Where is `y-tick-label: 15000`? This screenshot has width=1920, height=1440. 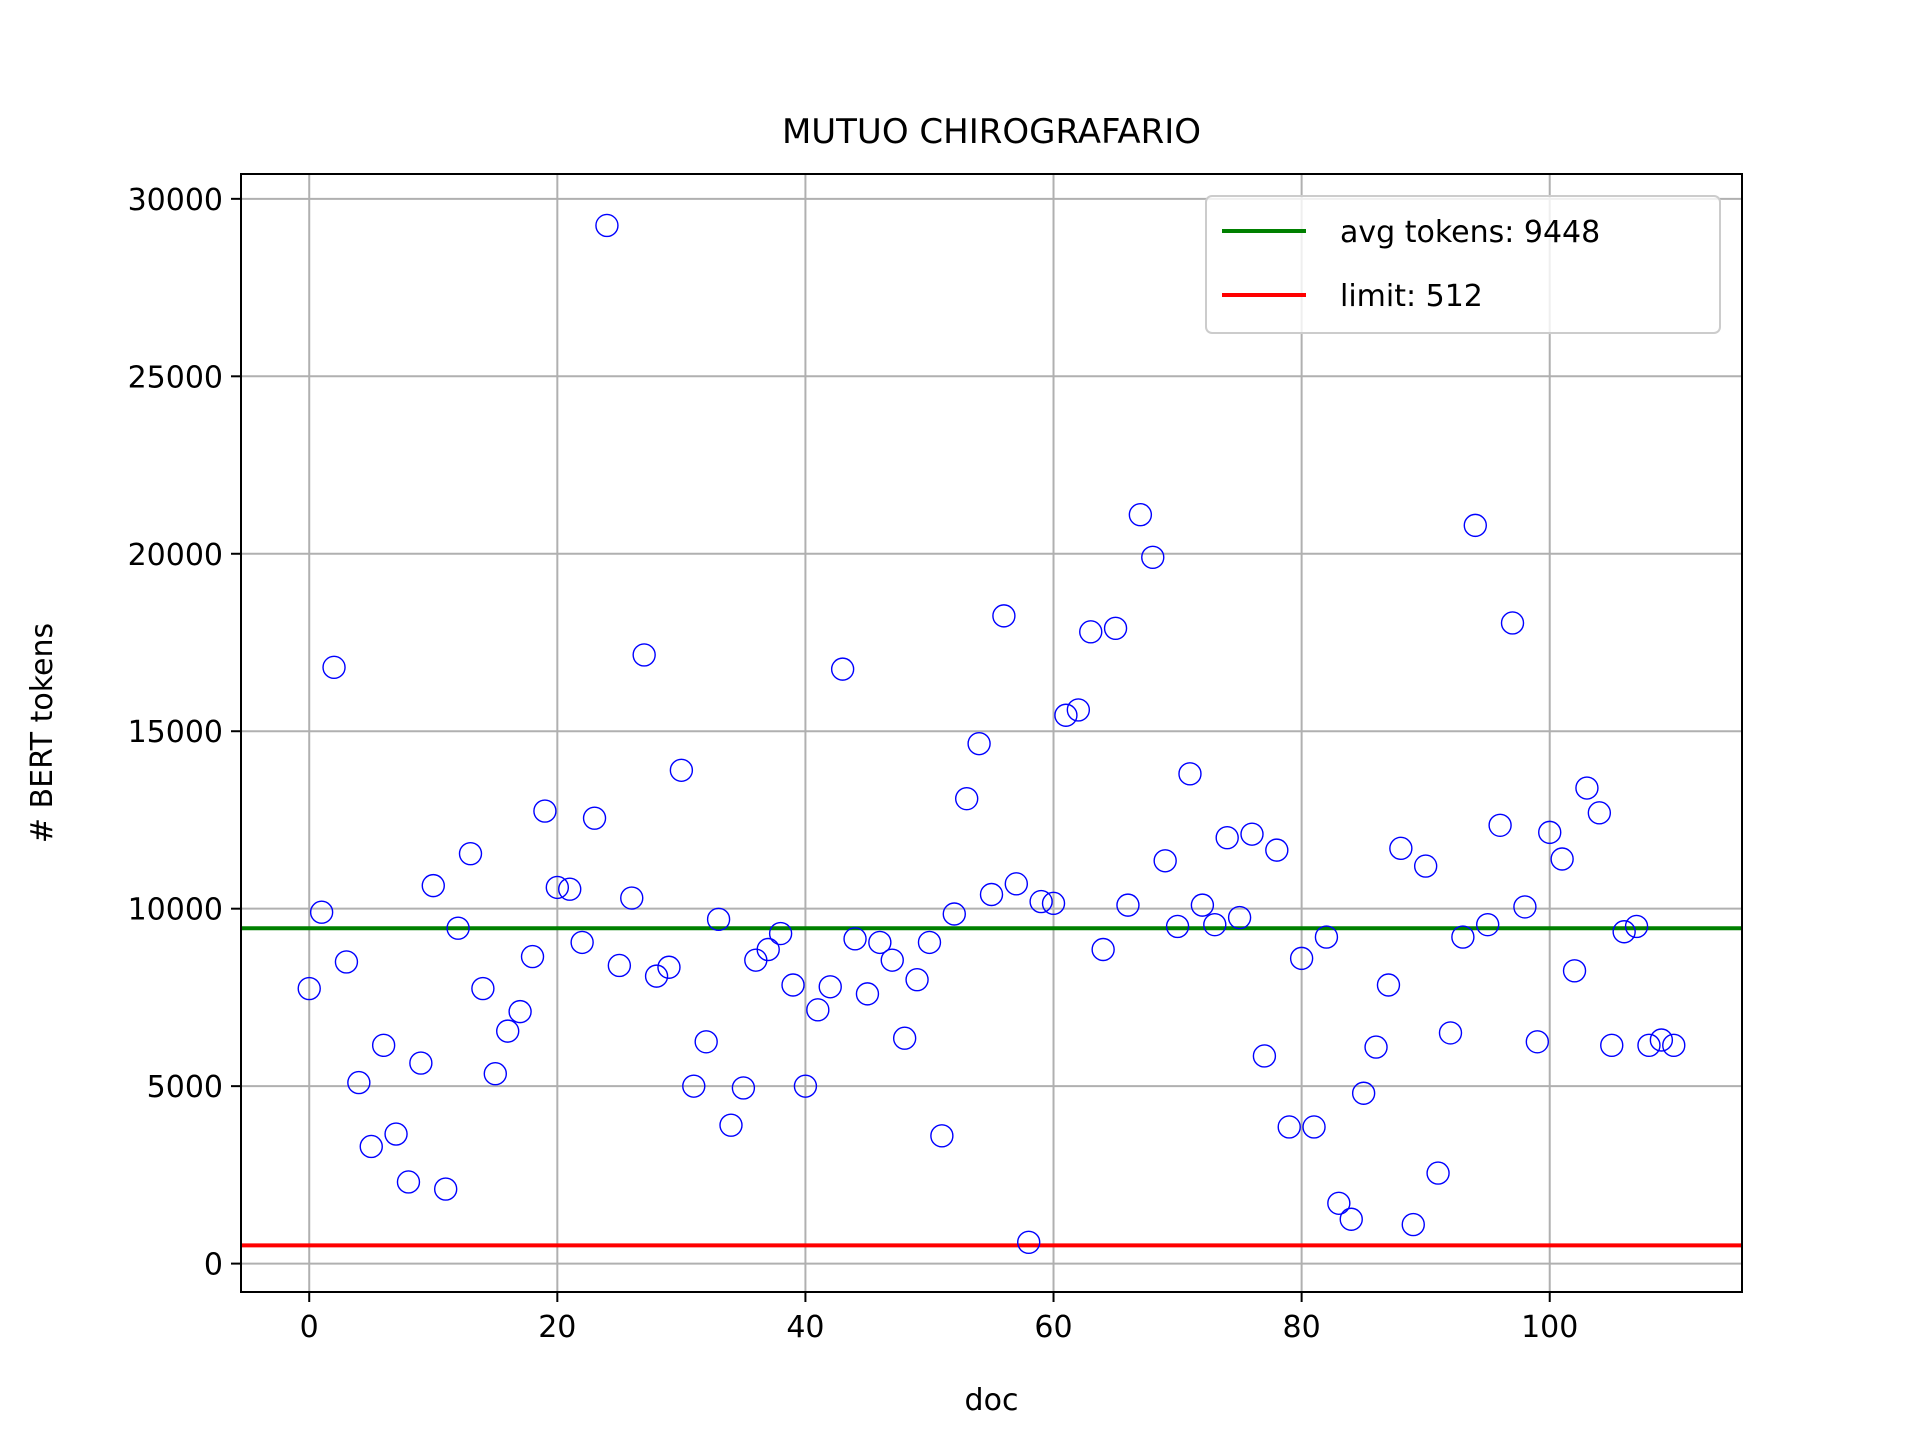
y-tick-label: 15000 is located at coordinates (175, 732).